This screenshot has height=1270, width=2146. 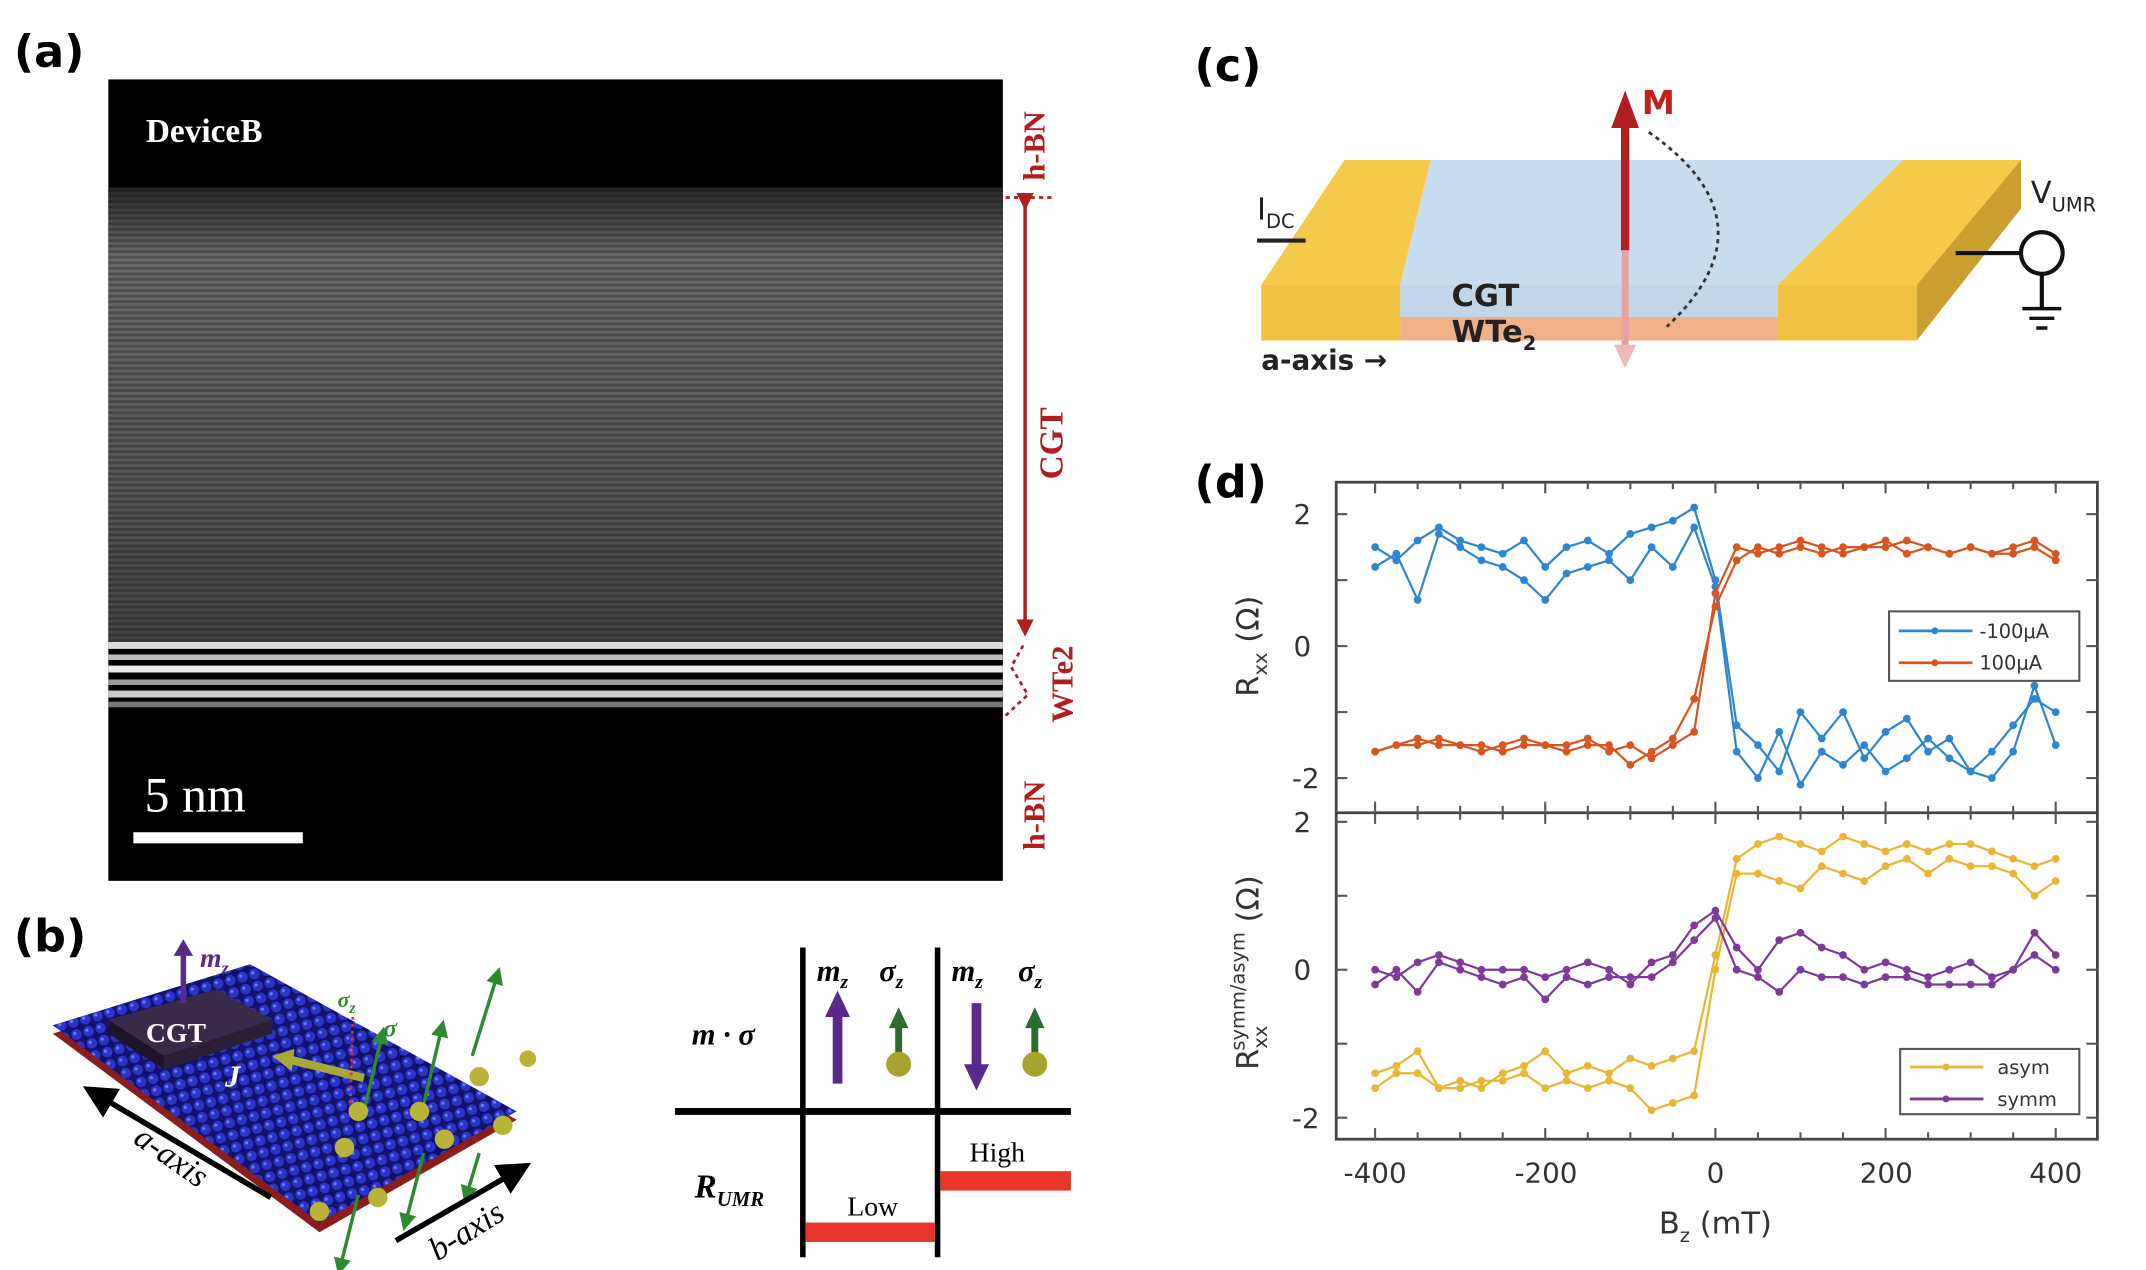 What do you see at coordinates (998, 1152) in the screenshot?
I see `high-label: High` at bounding box center [998, 1152].